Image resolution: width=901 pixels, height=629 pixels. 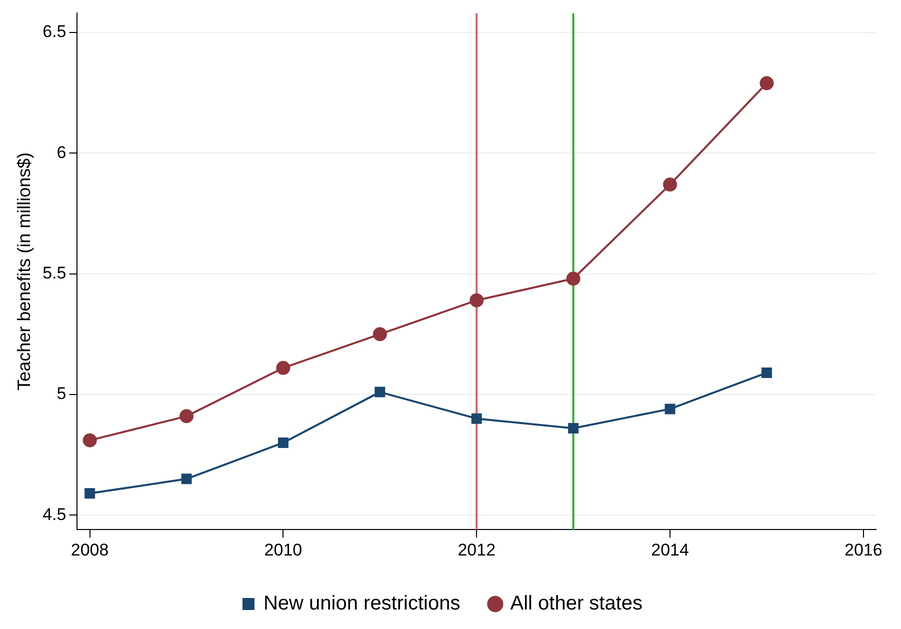 I want to click on x-tick-label: 2012, so click(x=477, y=550).